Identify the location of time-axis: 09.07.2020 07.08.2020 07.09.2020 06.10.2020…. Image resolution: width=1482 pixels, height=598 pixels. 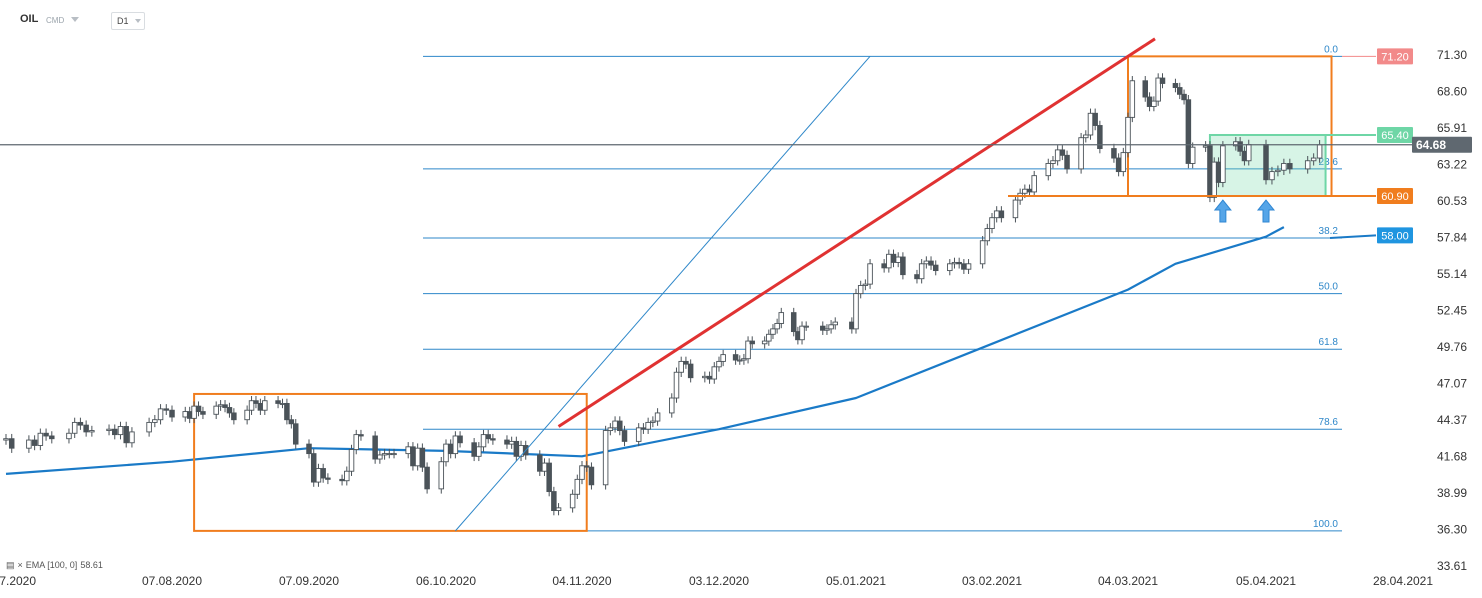
(716, 581).